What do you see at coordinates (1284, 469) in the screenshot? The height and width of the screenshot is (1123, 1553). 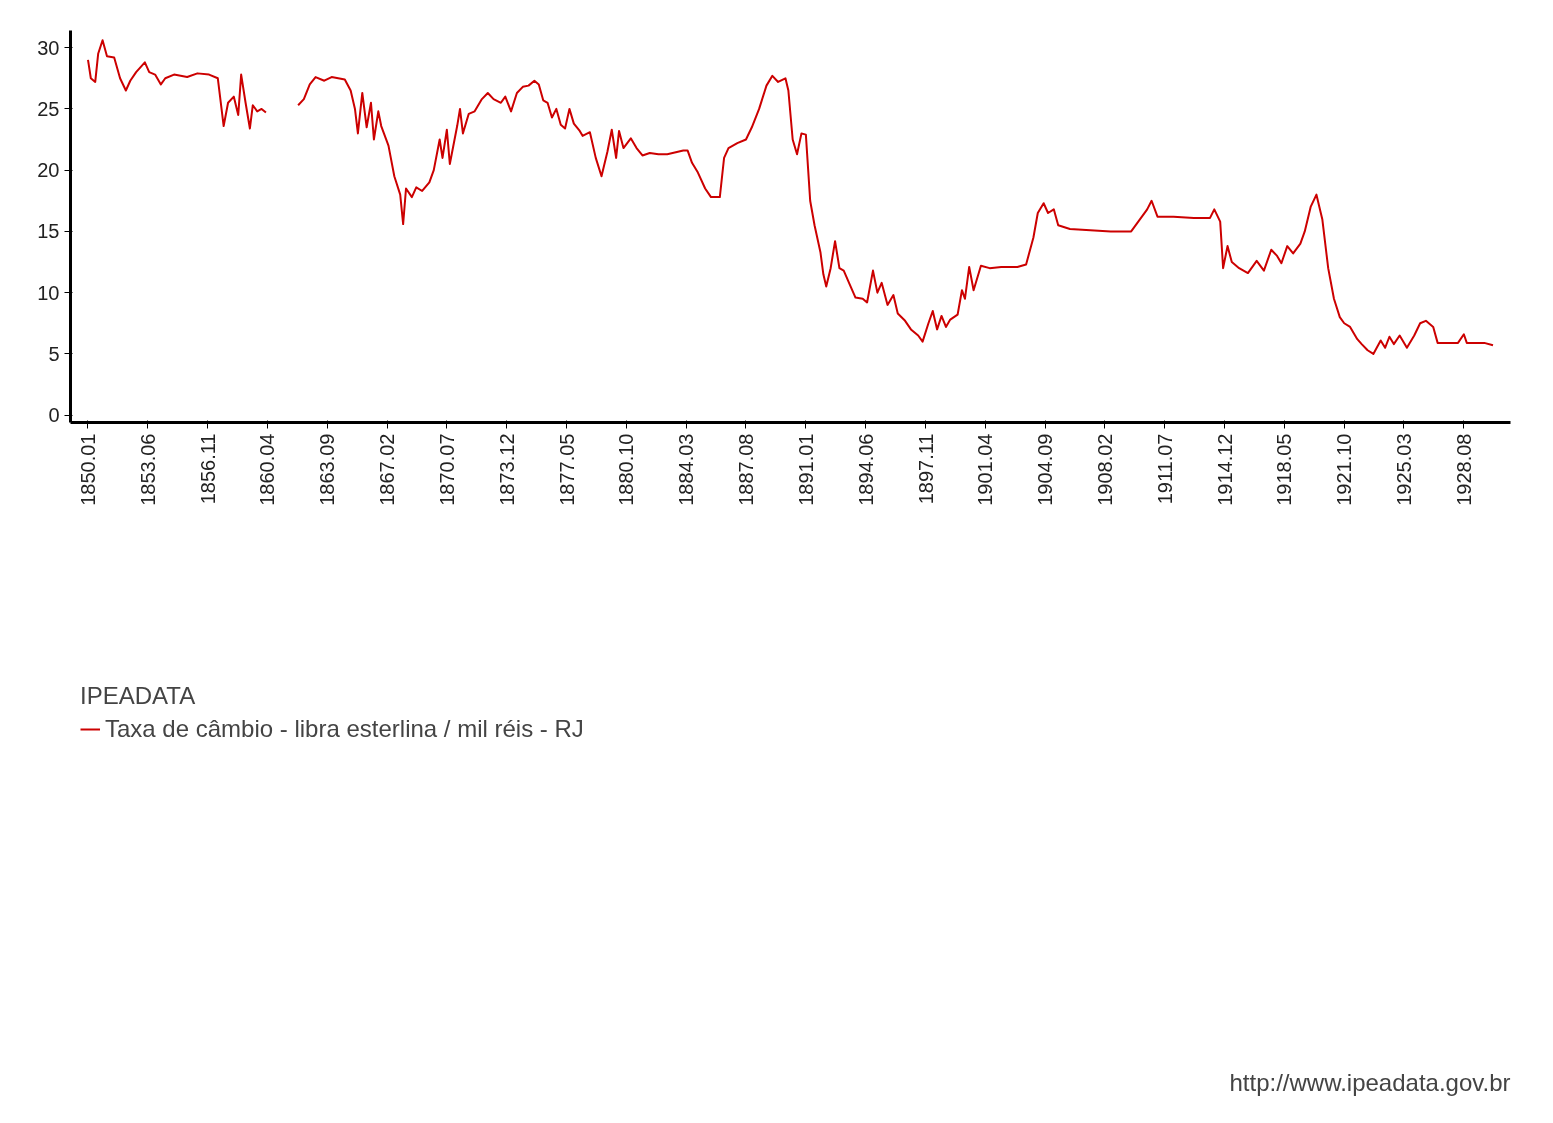 I see `x-tick-label: 1918.05` at bounding box center [1284, 469].